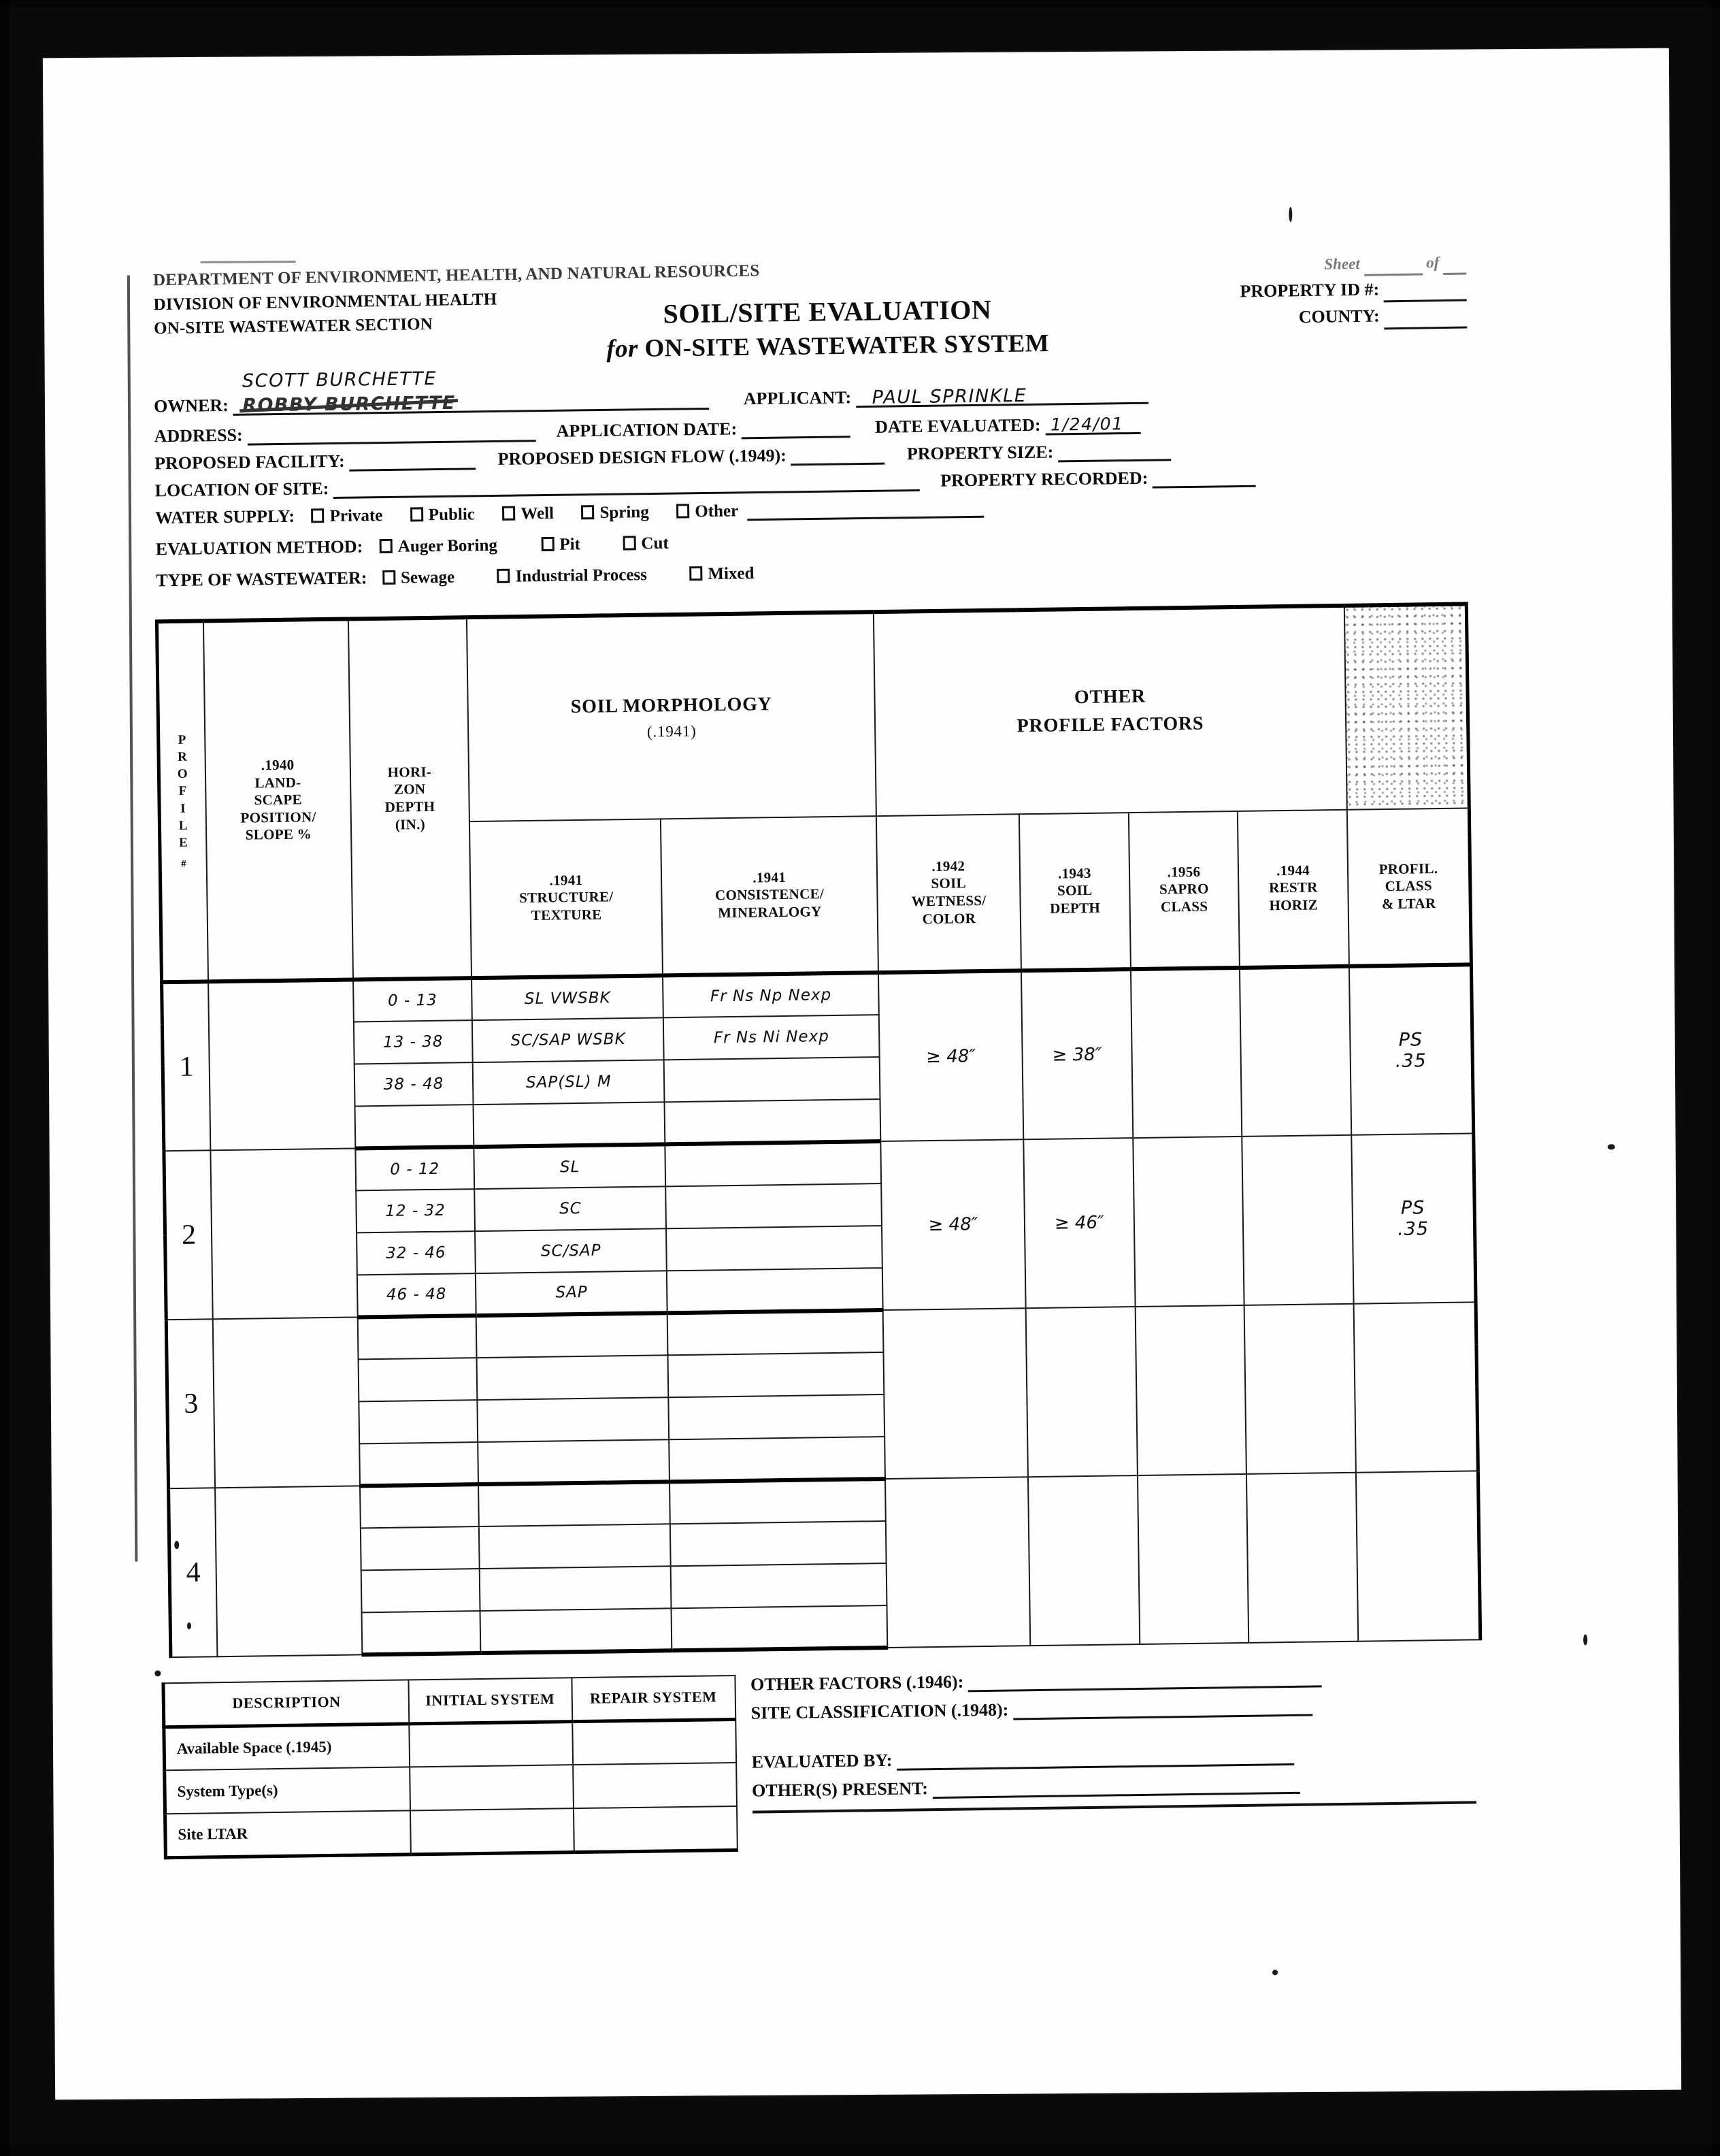 This screenshot has width=1720, height=2156. What do you see at coordinates (438, 546) in the screenshot?
I see `evaluation-method-option-auger-boring: Auger Boring` at bounding box center [438, 546].